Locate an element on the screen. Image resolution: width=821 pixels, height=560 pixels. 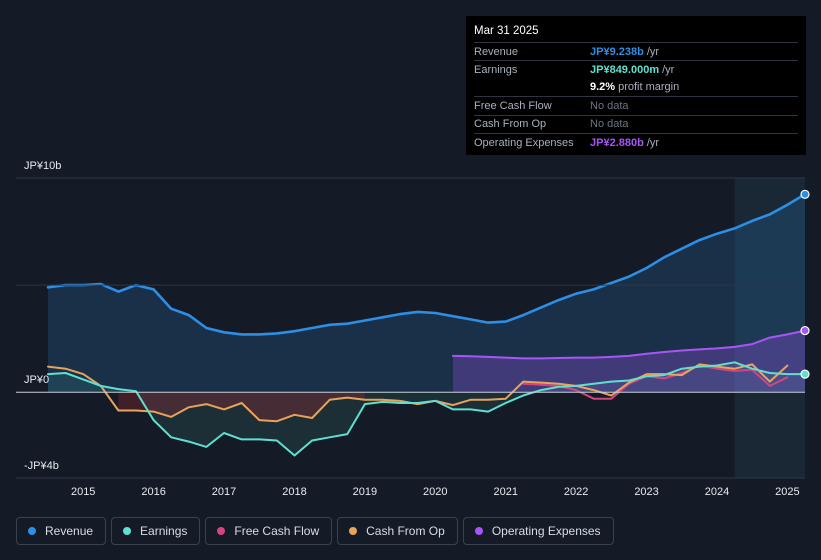
tooltip-date: Mar 31 2025 is located at coordinates (506, 31).